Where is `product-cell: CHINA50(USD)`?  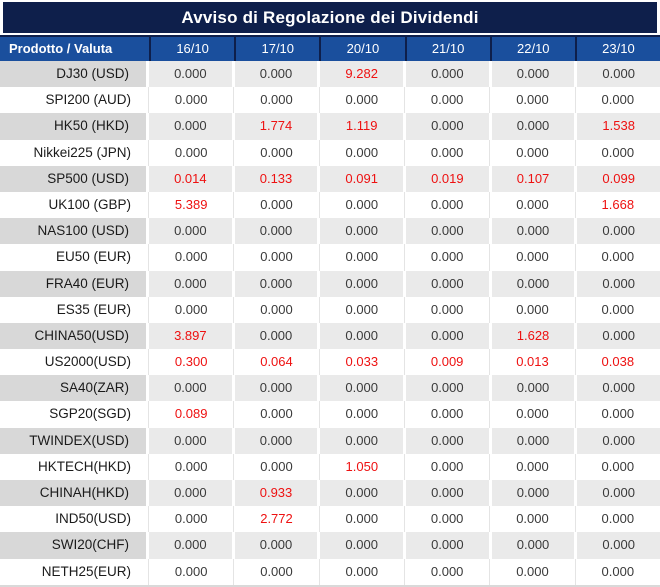 product-cell: CHINA50(USD) is located at coordinates (74, 336).